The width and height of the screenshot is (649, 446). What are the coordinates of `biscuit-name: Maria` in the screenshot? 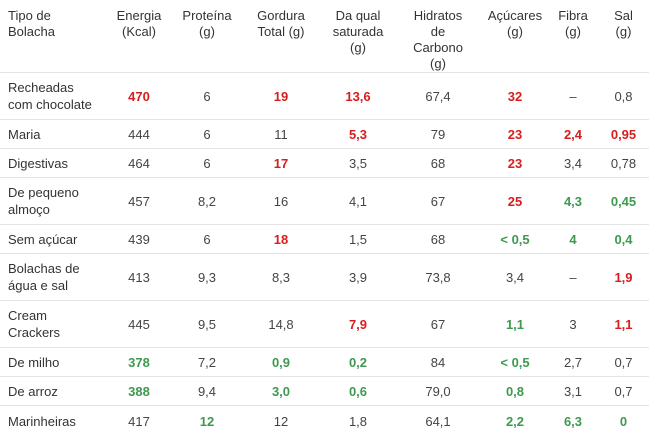 It's located at (52, 134).